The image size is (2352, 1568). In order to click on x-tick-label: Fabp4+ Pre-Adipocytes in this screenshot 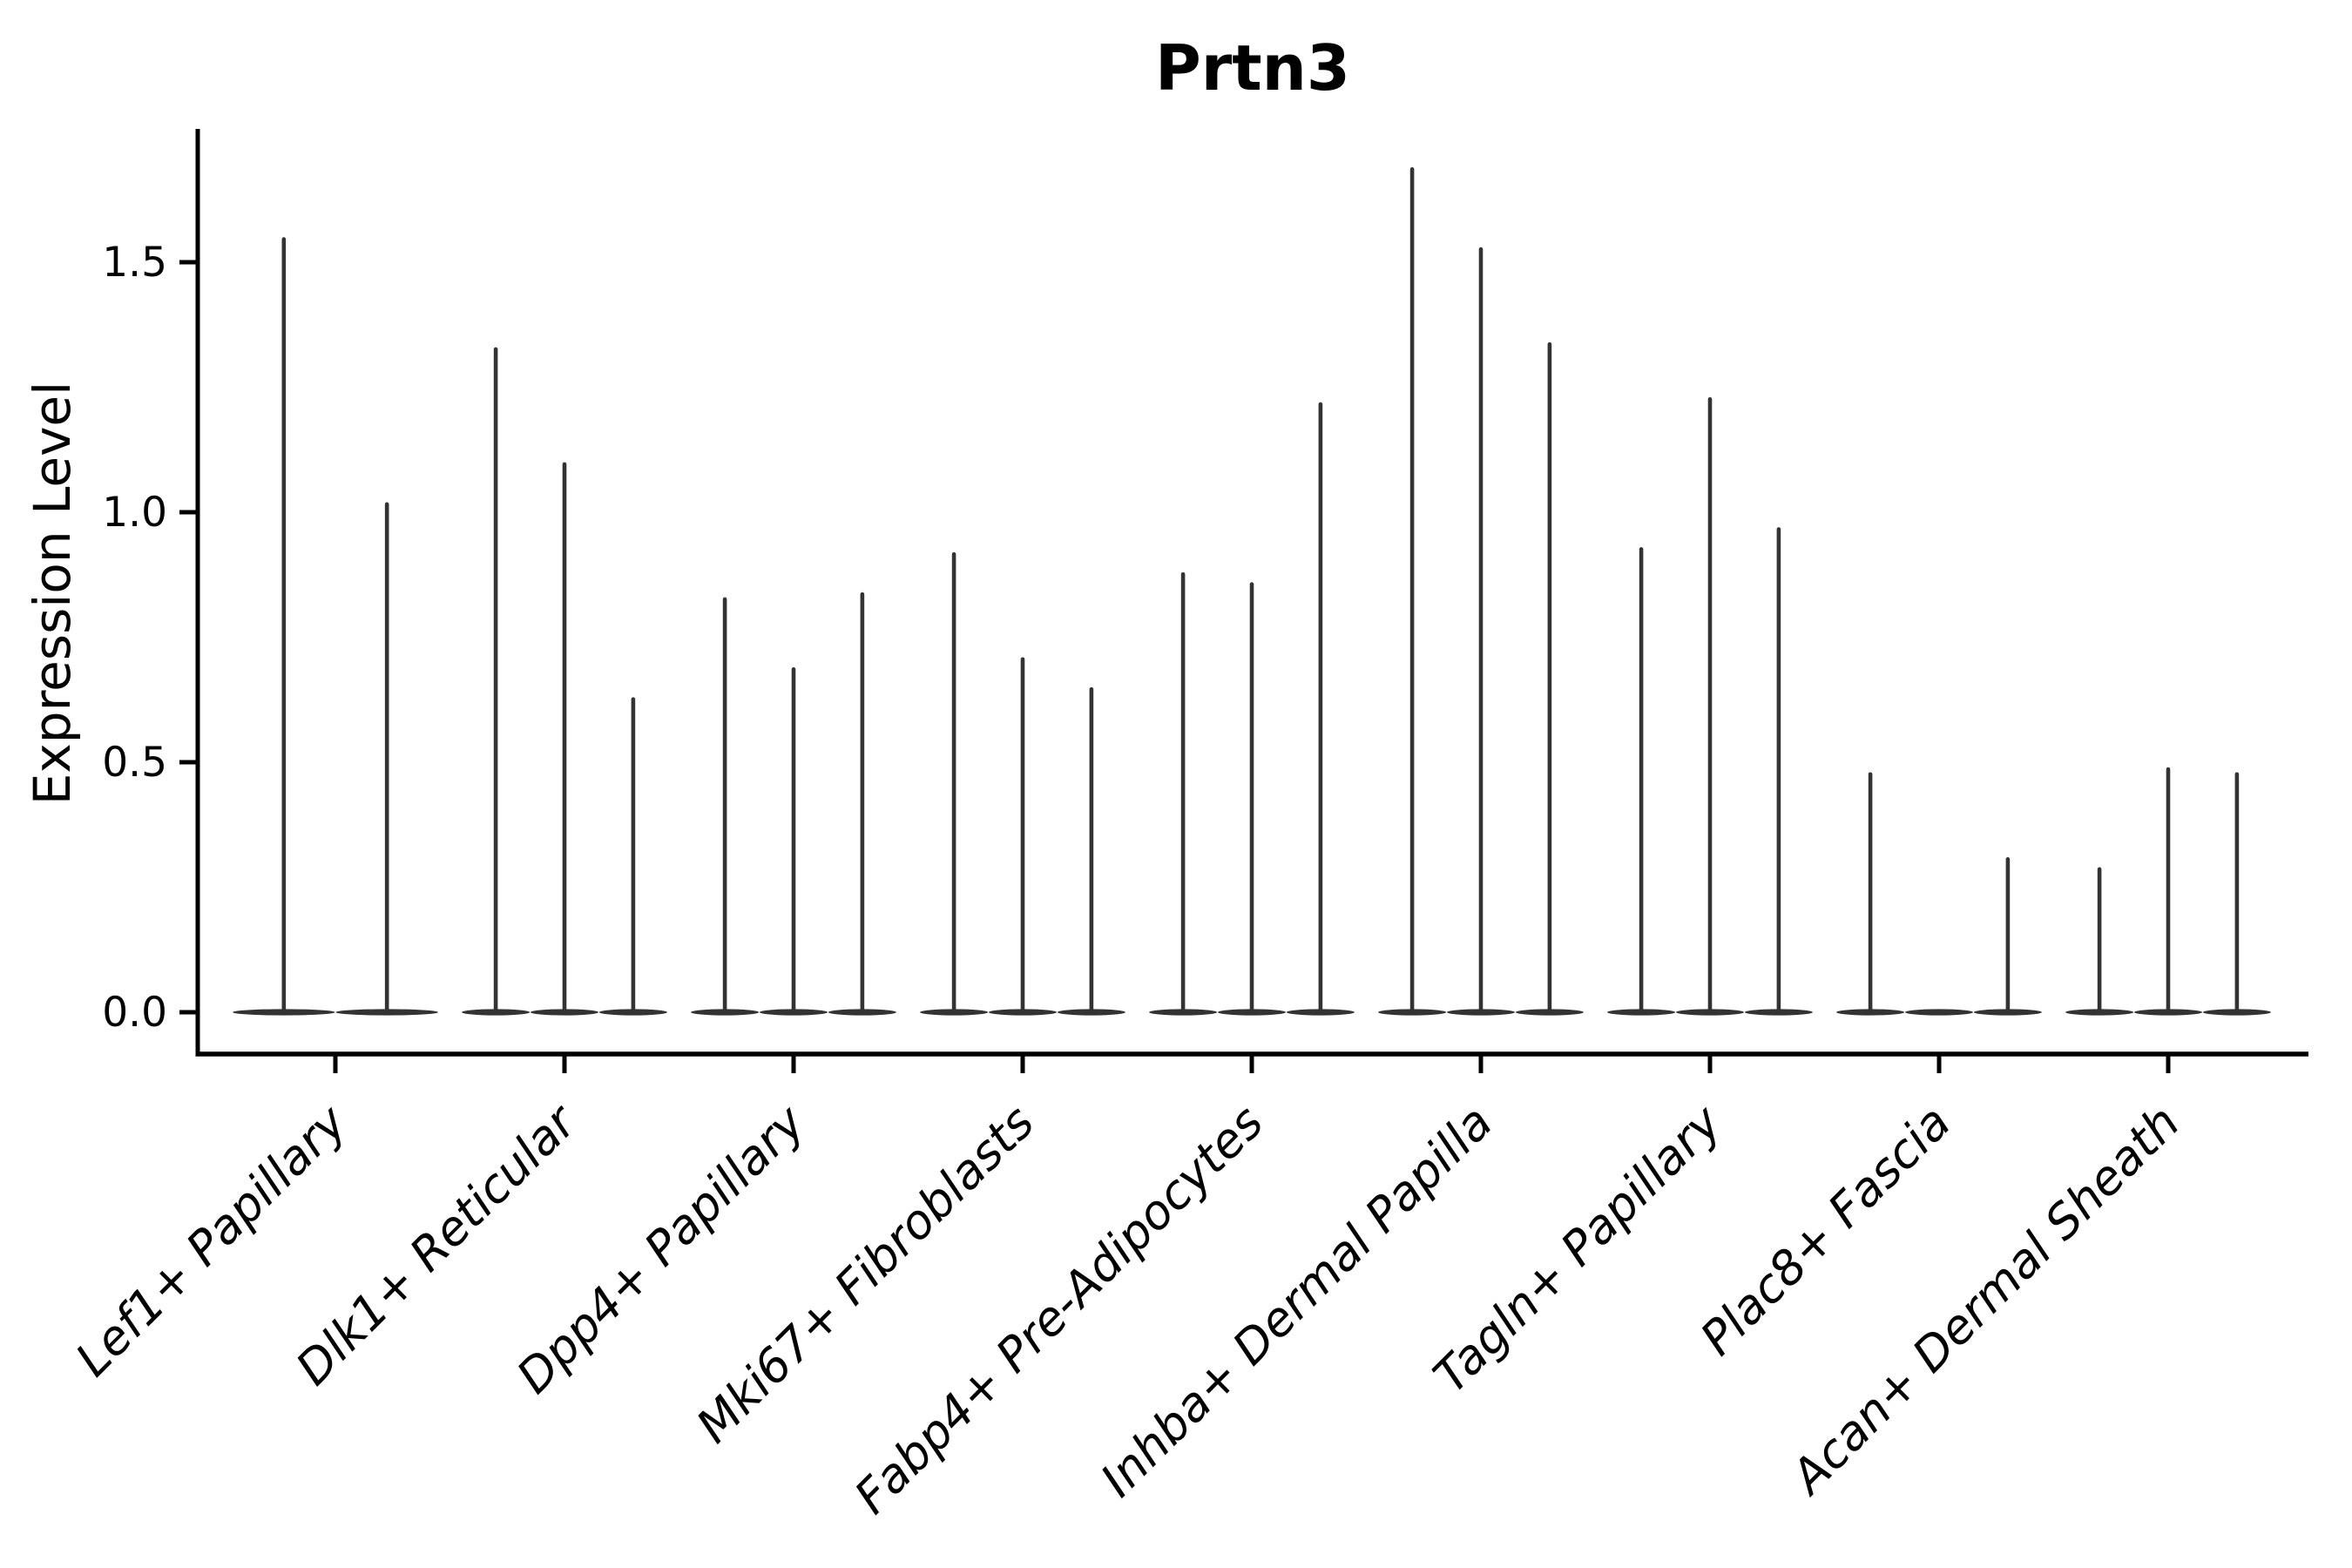, I will do `click(1059, 1310)`.